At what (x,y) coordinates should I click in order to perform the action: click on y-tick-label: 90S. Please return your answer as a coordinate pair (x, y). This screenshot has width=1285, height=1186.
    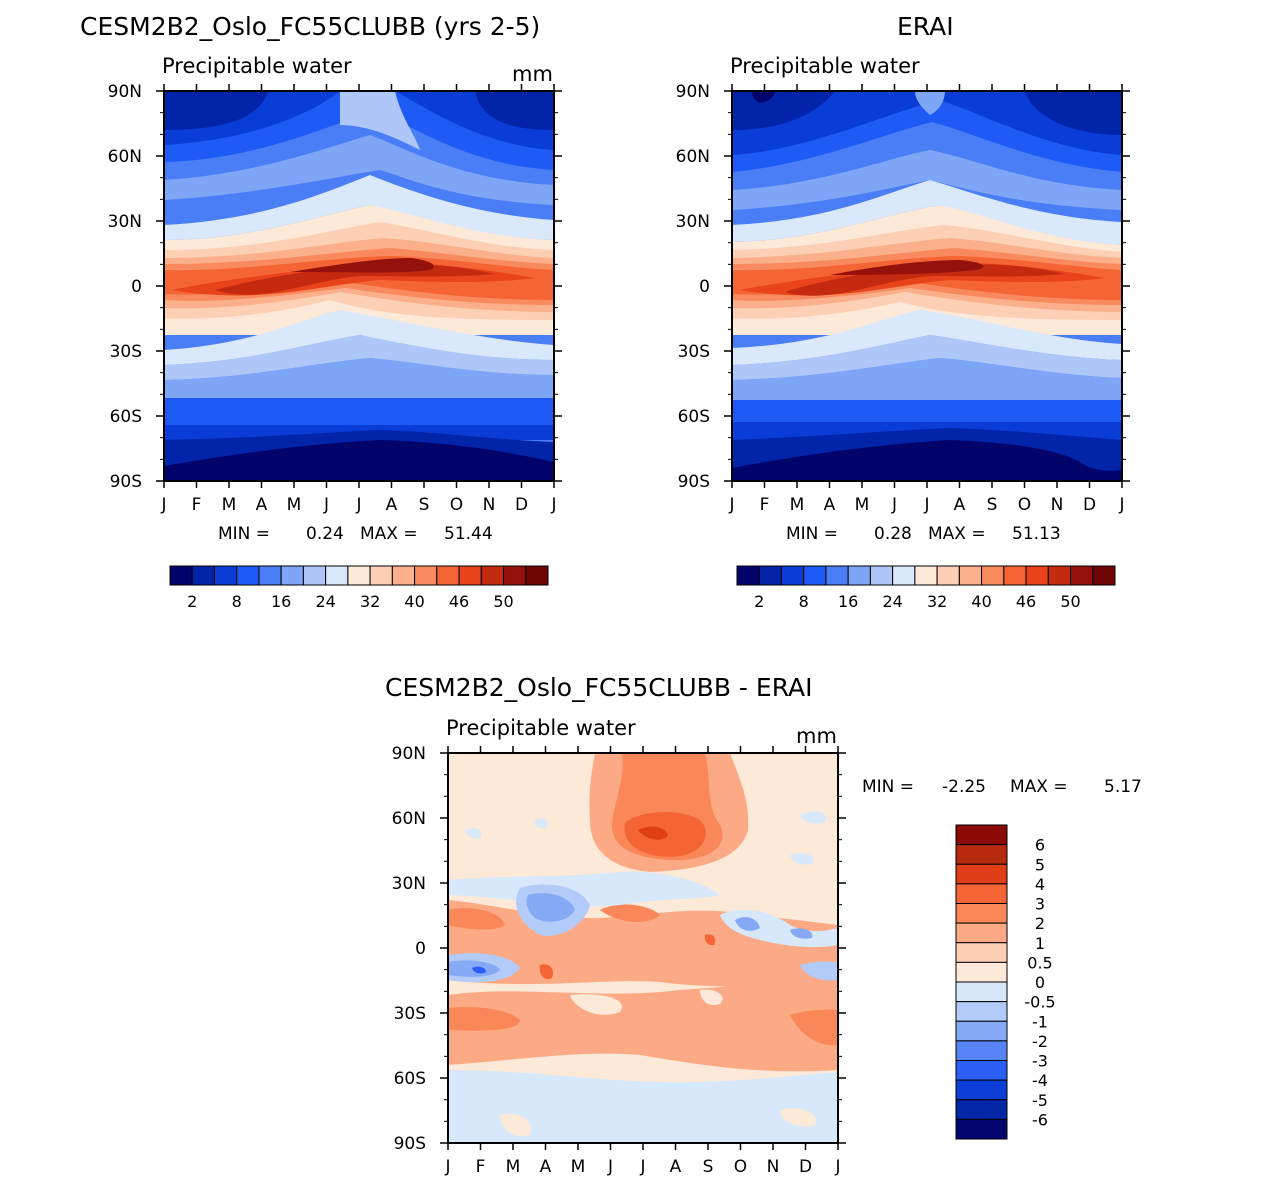
    Looking at the image, I should click on (126, 482).